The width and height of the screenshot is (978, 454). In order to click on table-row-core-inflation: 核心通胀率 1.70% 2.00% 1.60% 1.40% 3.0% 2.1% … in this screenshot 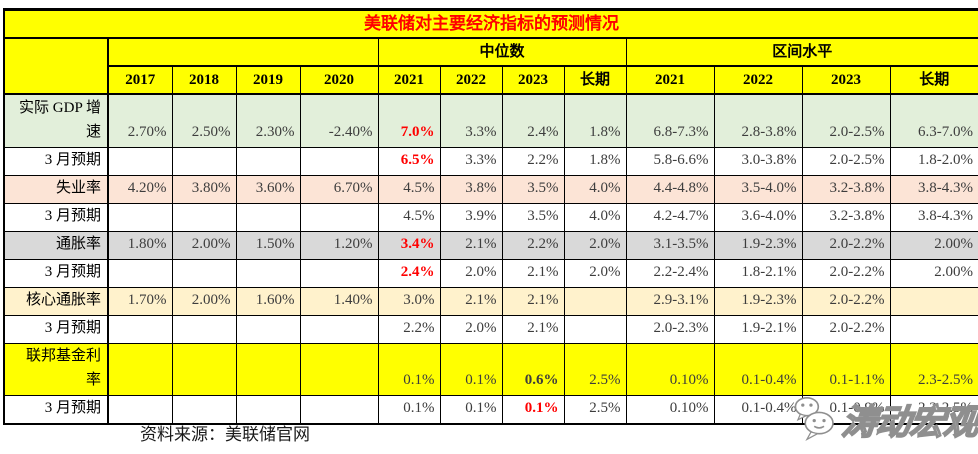, I will do `click(490, 301)`.